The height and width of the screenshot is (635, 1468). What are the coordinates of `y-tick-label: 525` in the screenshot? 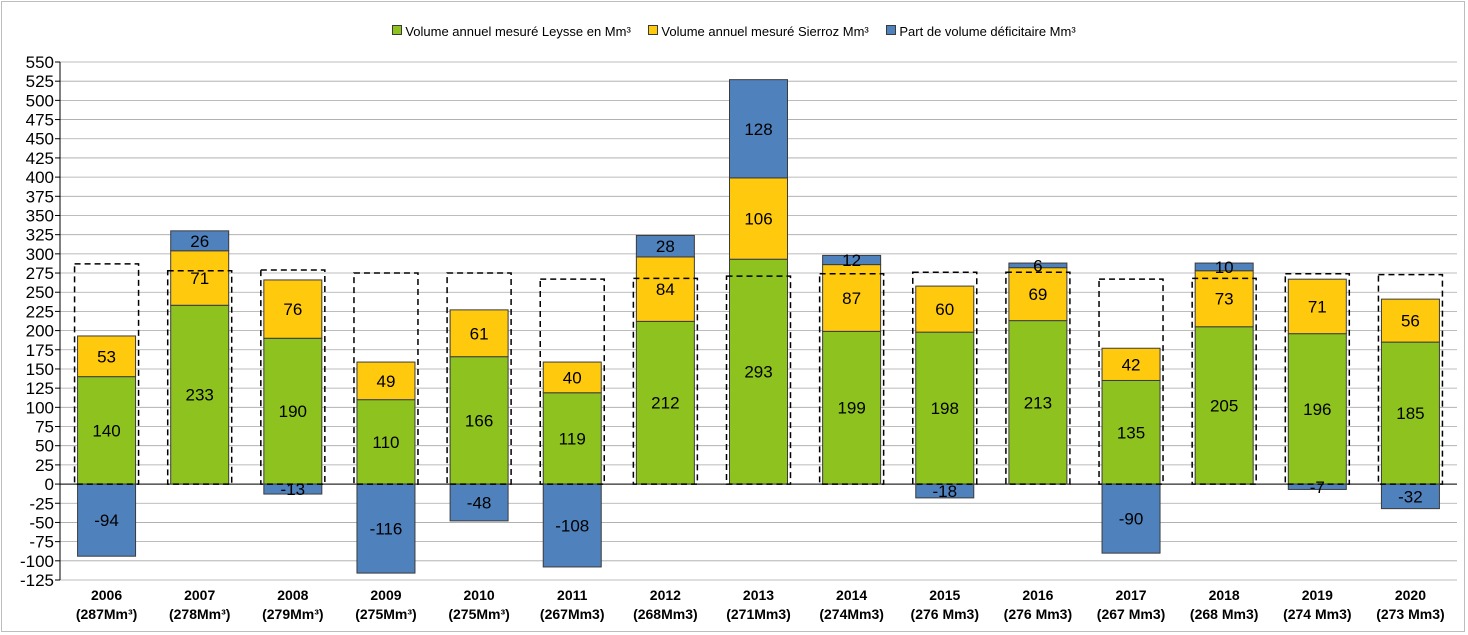 It's located at (40, 81).